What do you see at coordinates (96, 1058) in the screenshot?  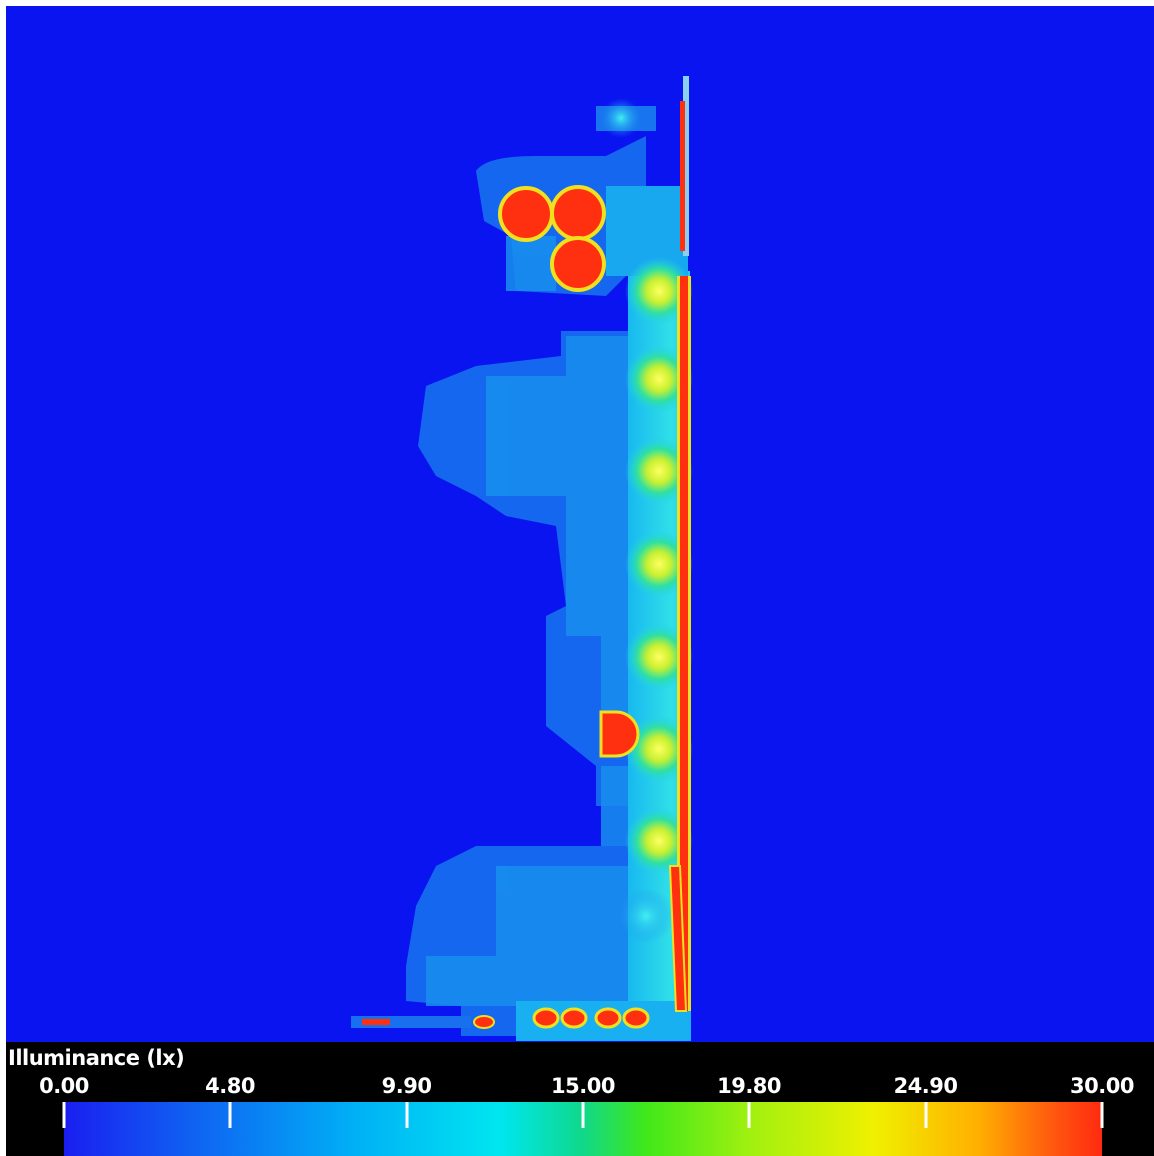 I see `legend-title: Illuminance (lx)` at bounding box center [96, 1058].